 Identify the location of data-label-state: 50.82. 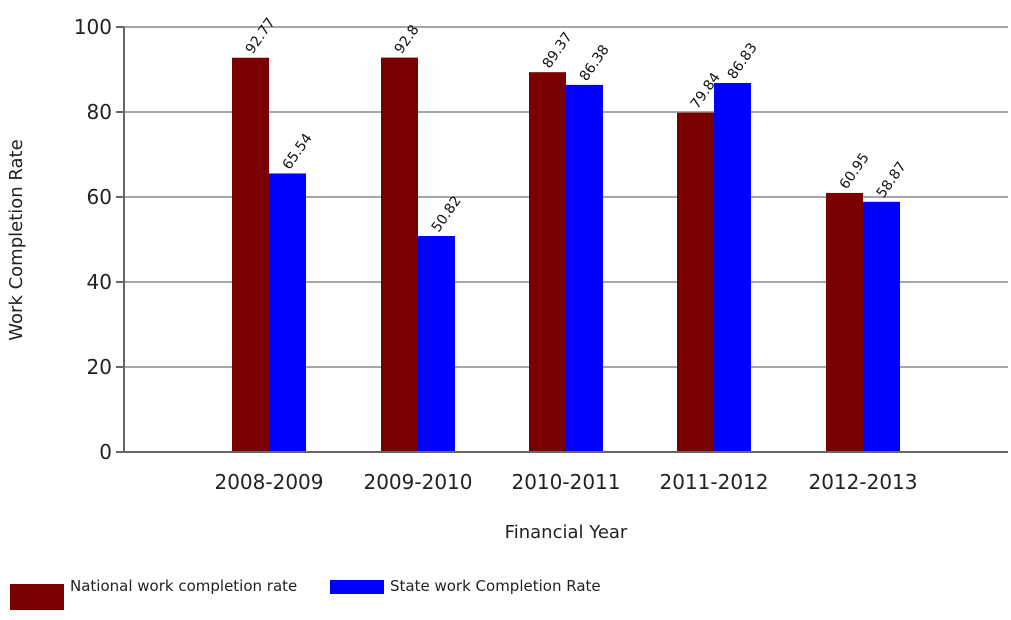
(447, 214).